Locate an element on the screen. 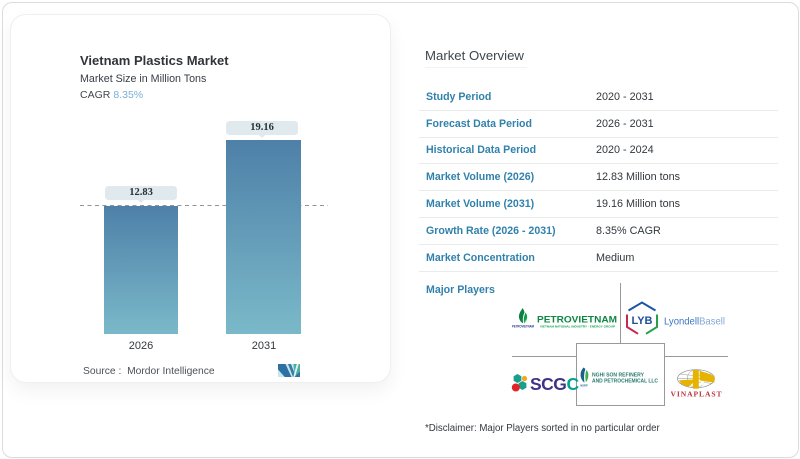 Image resolution: width=800 pixels, height=459 pixels. svg-text: NGHI SON REFINERY is located at coordinates (618, 376).